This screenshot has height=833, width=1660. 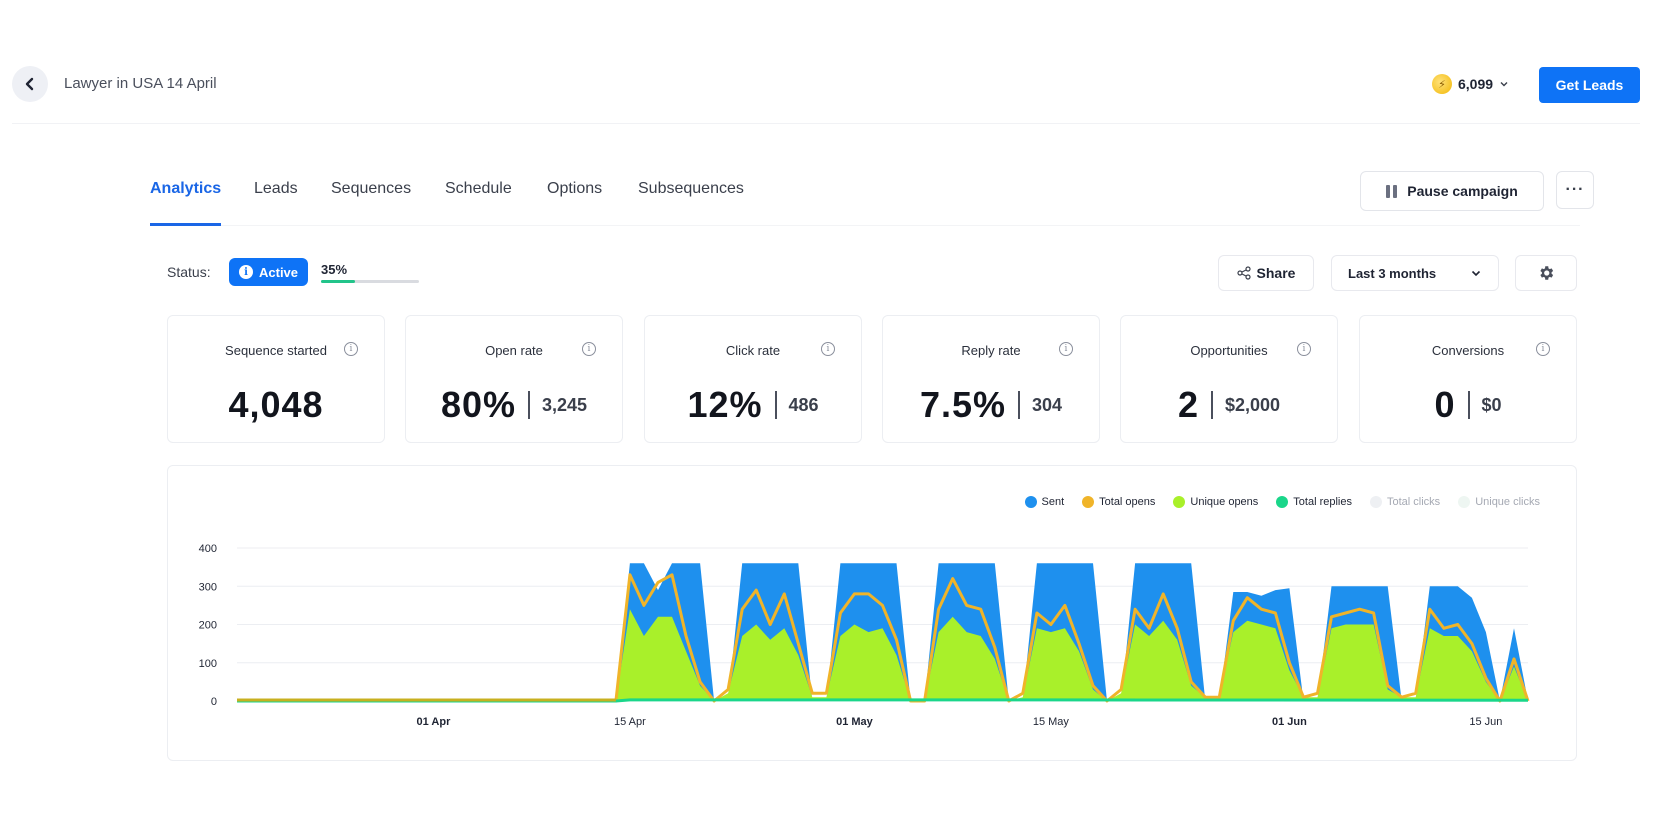 I want to click on credits-value: 6,099, so click(x=1476, y=84).